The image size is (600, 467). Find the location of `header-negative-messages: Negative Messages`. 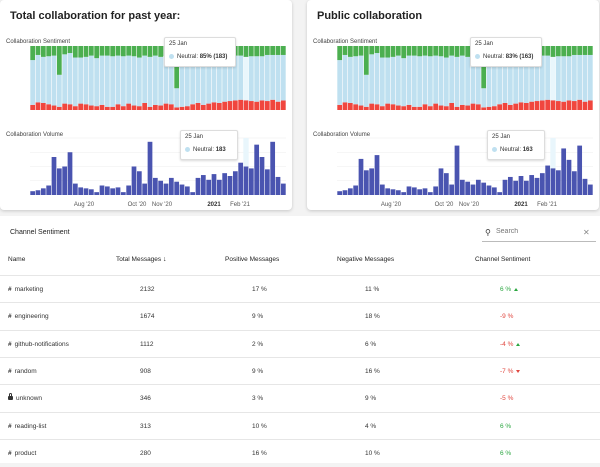

header-negative-messages: Negative Messages is located at coordinates (366, 259).